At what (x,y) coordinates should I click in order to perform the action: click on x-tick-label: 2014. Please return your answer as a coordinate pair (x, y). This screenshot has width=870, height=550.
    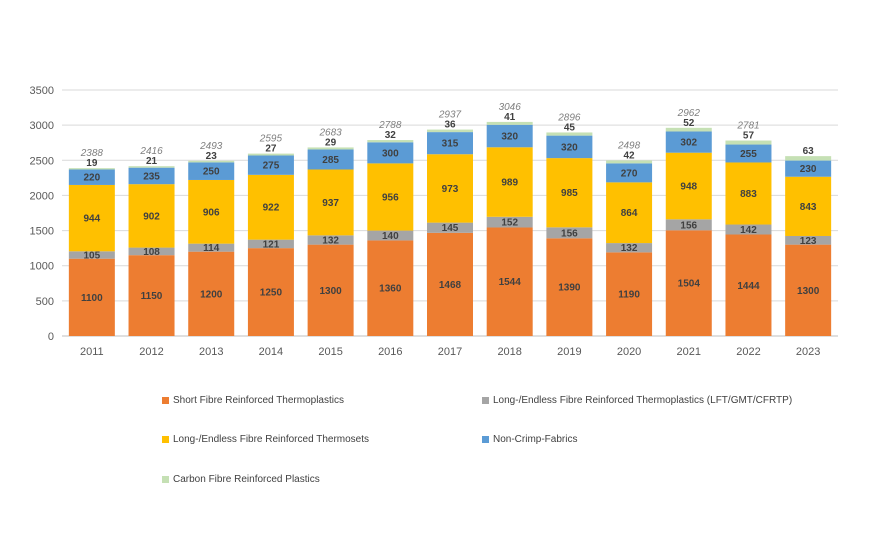
    Looking at the image, I should click on (271, 352).